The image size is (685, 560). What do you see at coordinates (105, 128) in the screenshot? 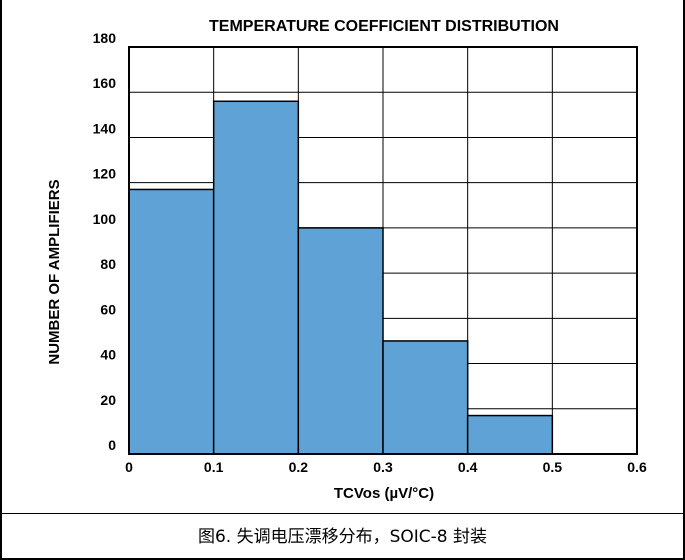
I see `y-tick-label: 140` at bounding box center [105, 128].